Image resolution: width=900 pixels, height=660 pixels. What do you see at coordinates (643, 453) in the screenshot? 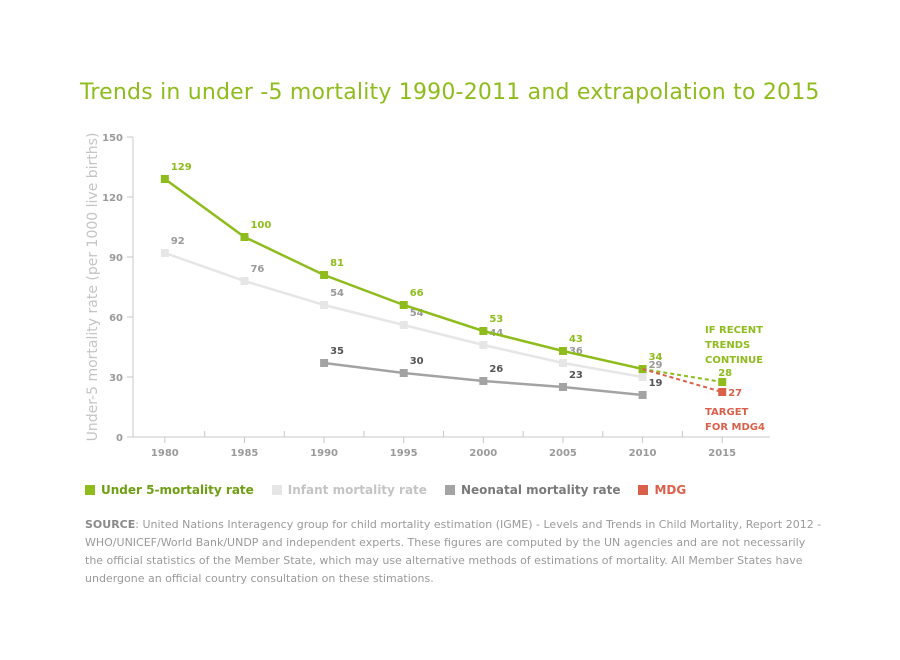
I see `x-tick-label: 2010` at bounding box center [643, 453].